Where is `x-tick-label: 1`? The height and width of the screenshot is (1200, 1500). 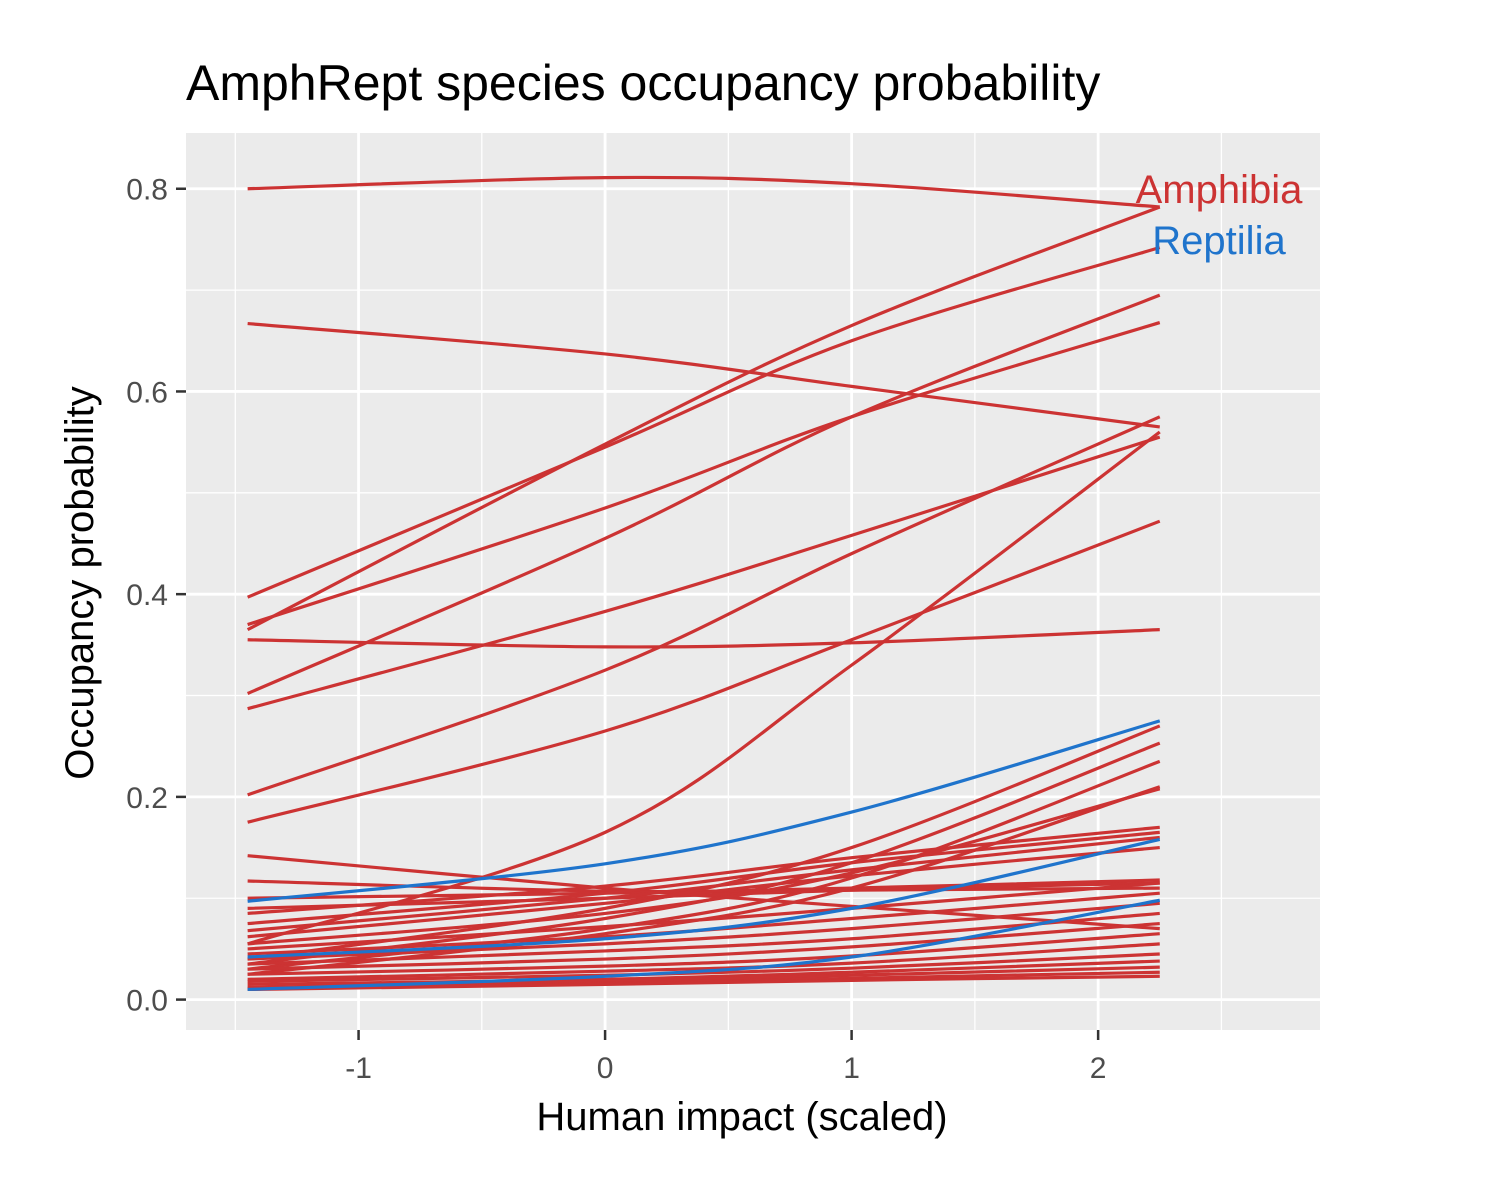 x-tick-label: 1 is located at coordinates (851, 1068).